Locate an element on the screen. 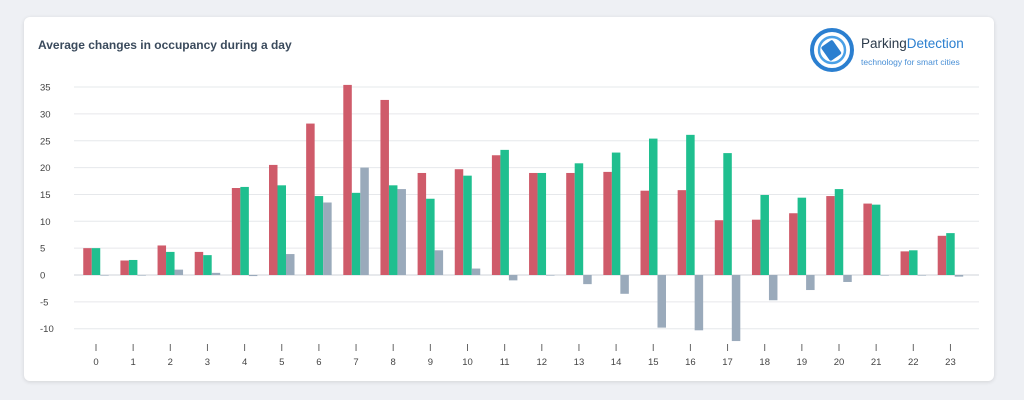 The width and height of the screenshot is (1024, 400). x-tick-label: 12 is located at coordinates (542, 362).